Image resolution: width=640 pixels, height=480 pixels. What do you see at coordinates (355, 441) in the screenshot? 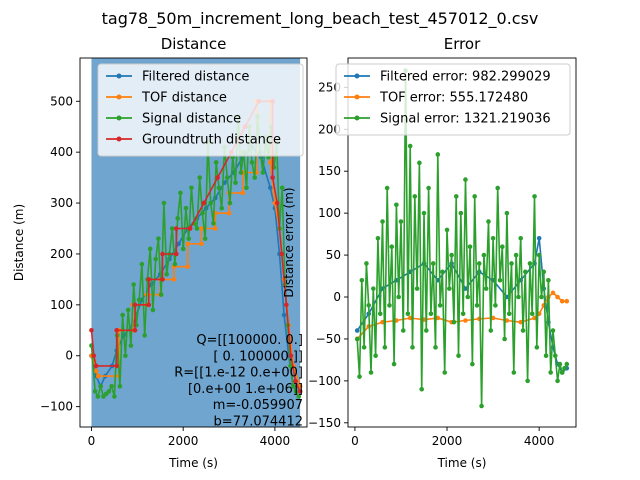
I see `x-tick-label: 0` at bounding box center [355, 441].